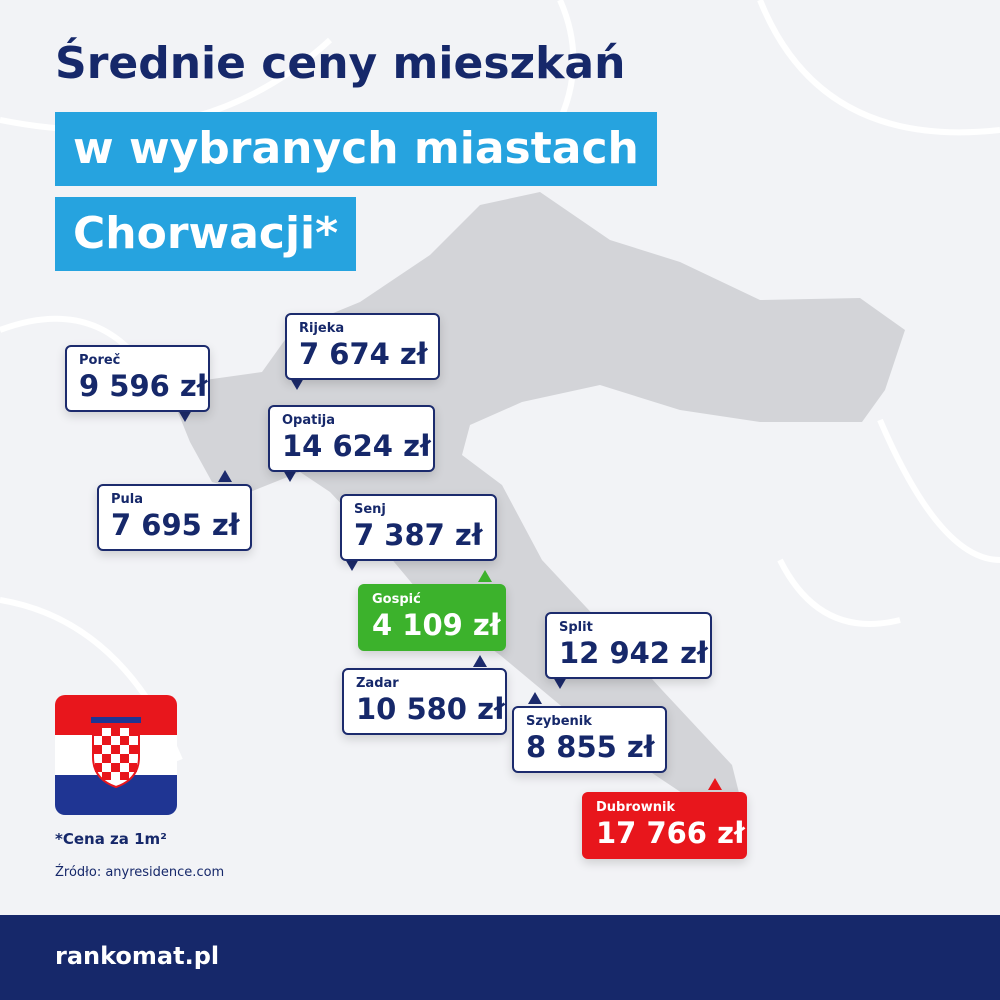 The width and height of the screenshot is (1000, 1000). I want to click on city-callout: Zadar 10 580 zł, so click(424, 701).